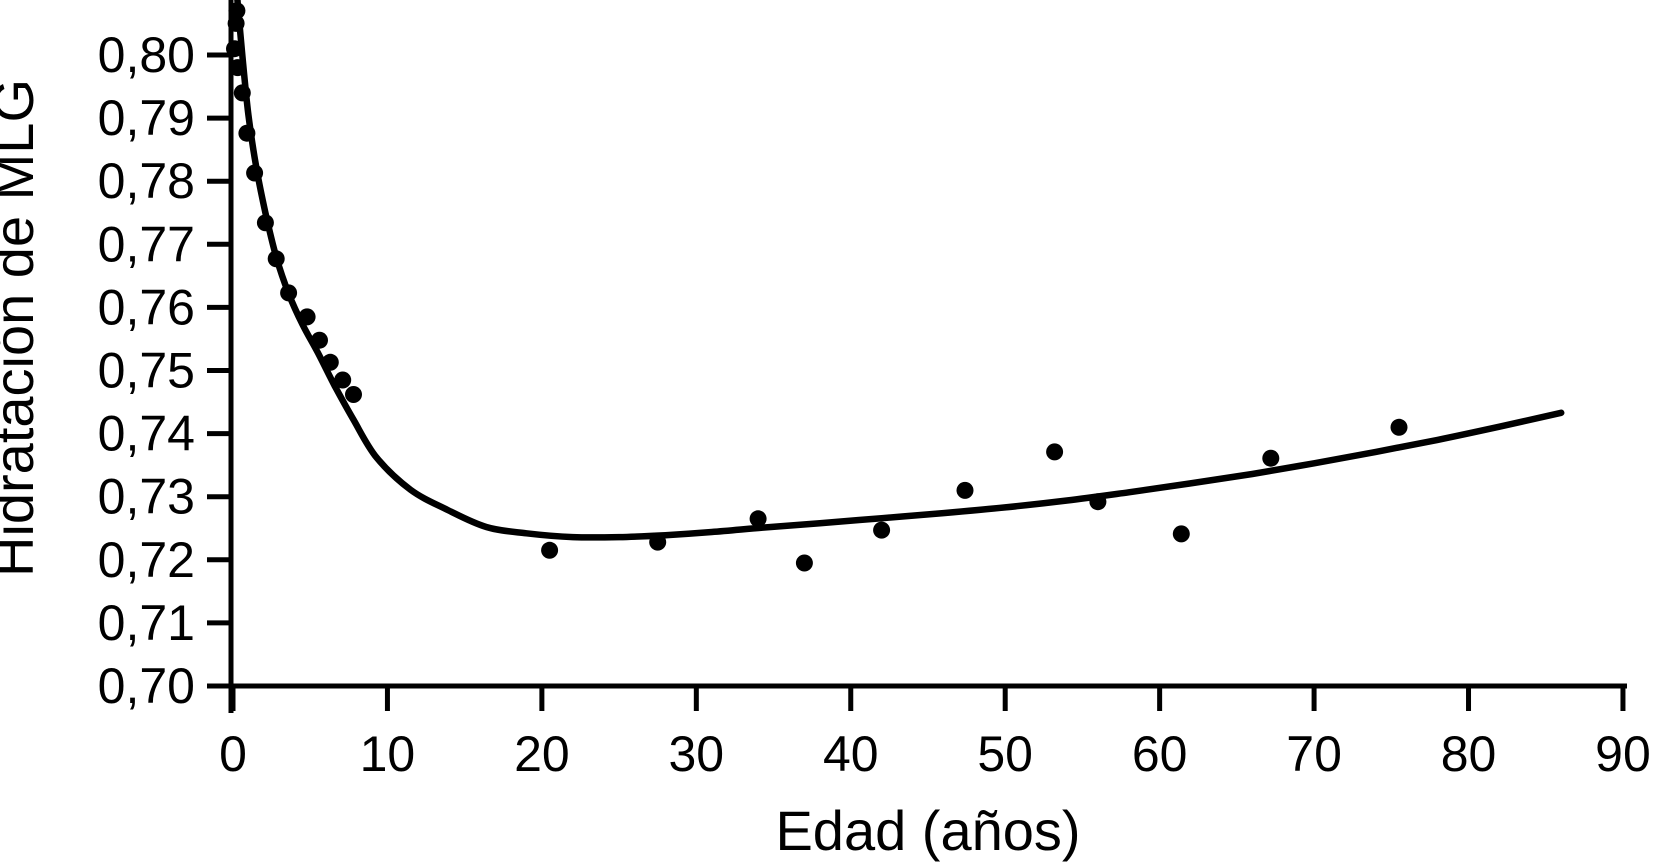 The image size is (1653, 868). Describe the element at coordinates (1314, 754) in the screenshot. I see `x-tick-label: 70` at that location.